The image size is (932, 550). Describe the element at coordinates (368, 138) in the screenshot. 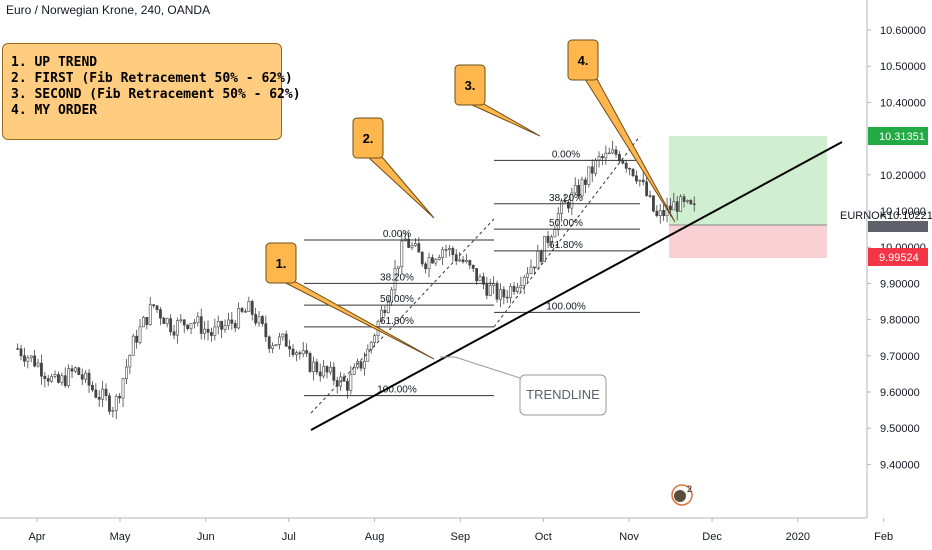

I see `callout-label-2: 2.` at that location.